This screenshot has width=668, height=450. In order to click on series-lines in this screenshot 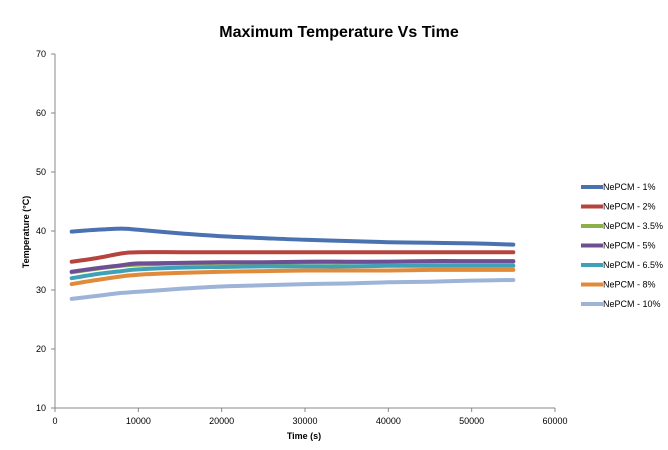, I will do `click(292, 263)`.